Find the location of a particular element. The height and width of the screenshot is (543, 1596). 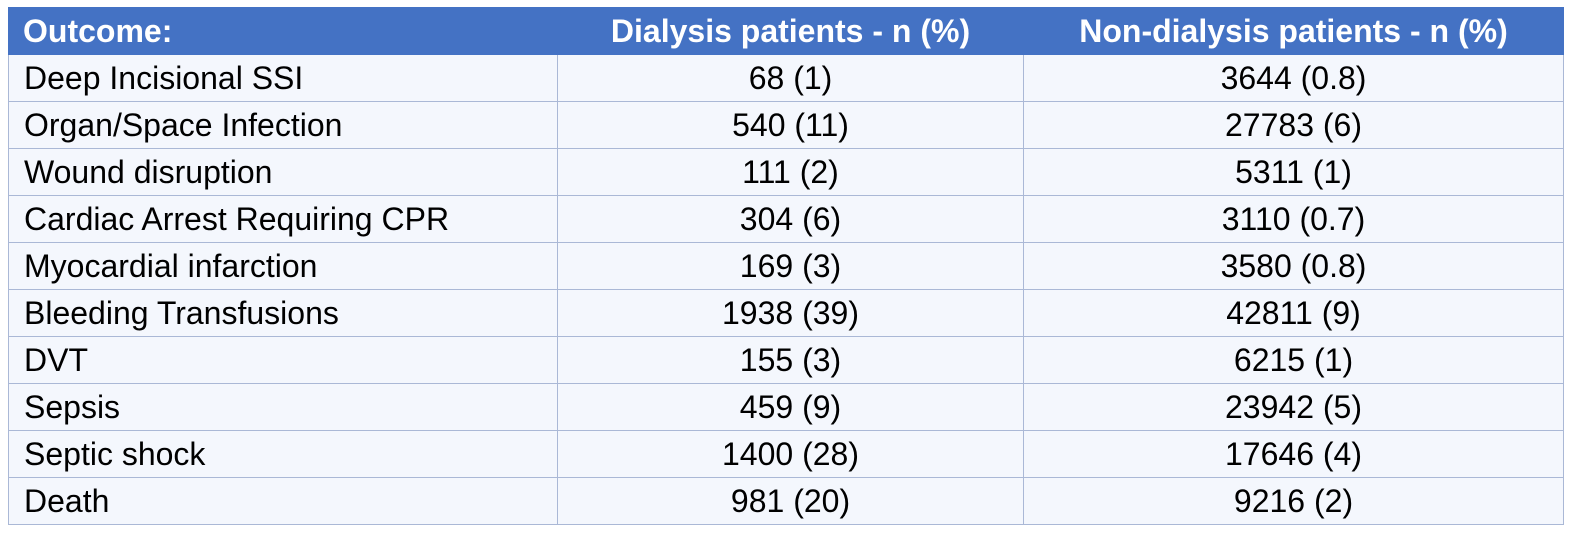

dialysis-cell: 459 (9) is located at coordinates (790, 407).